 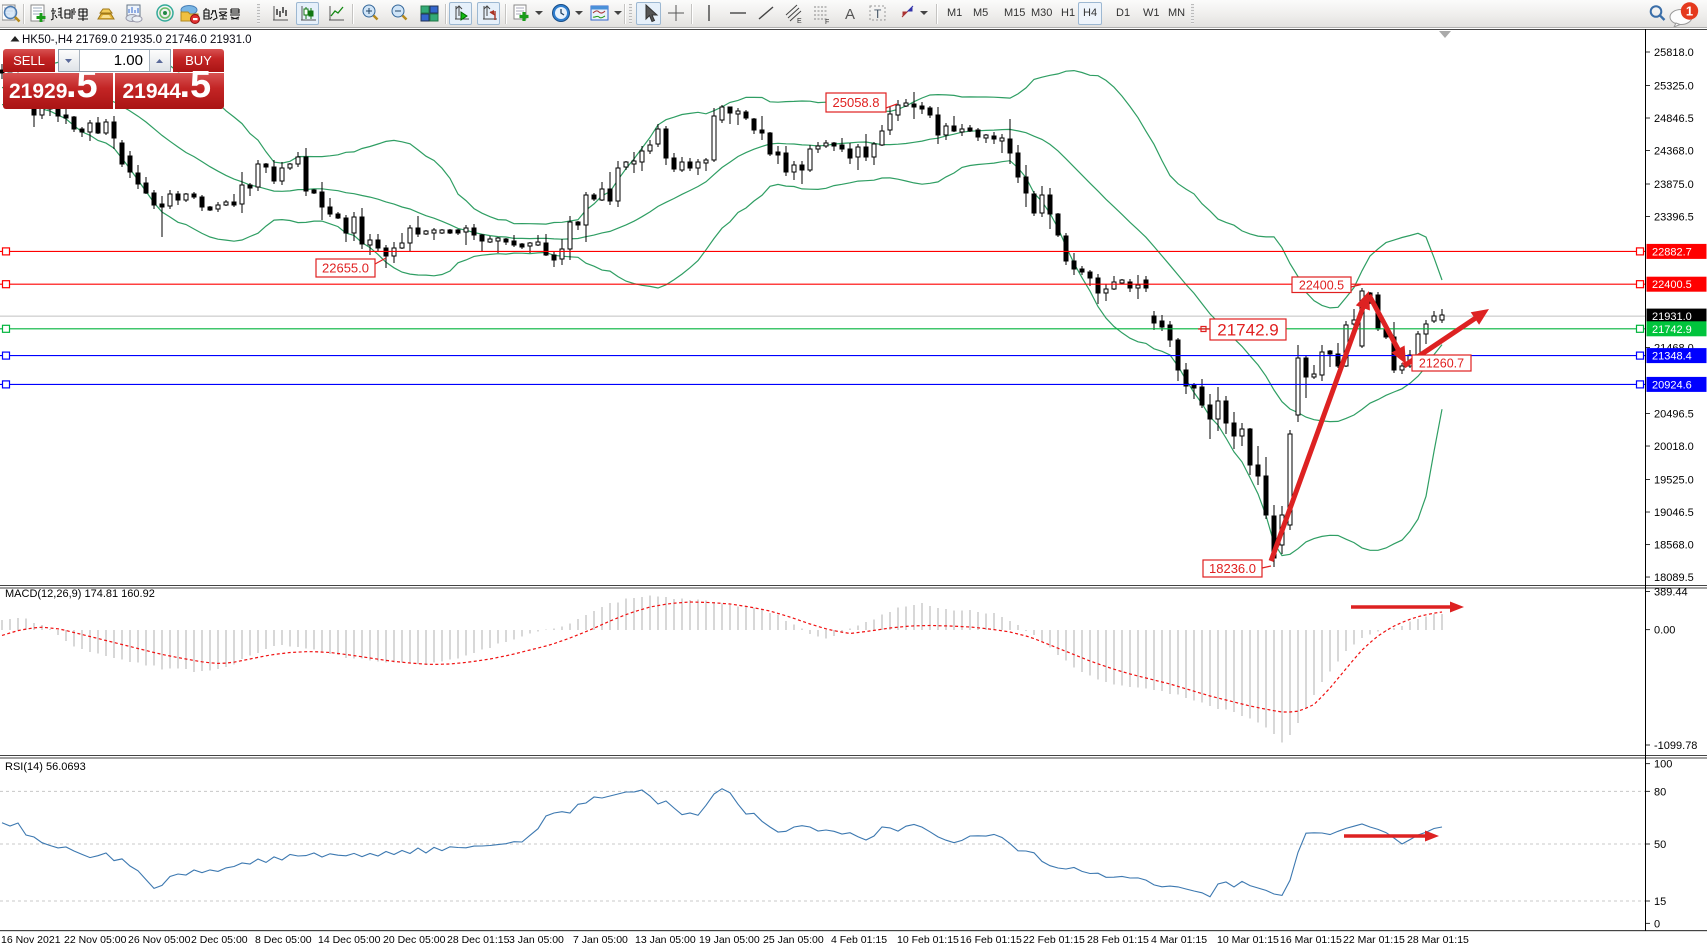 What do you see at coordinates (1179, 940) in the screenshot?
I see `svg-text: 4 Mar 01:15` at bounding box center [1179, 940].